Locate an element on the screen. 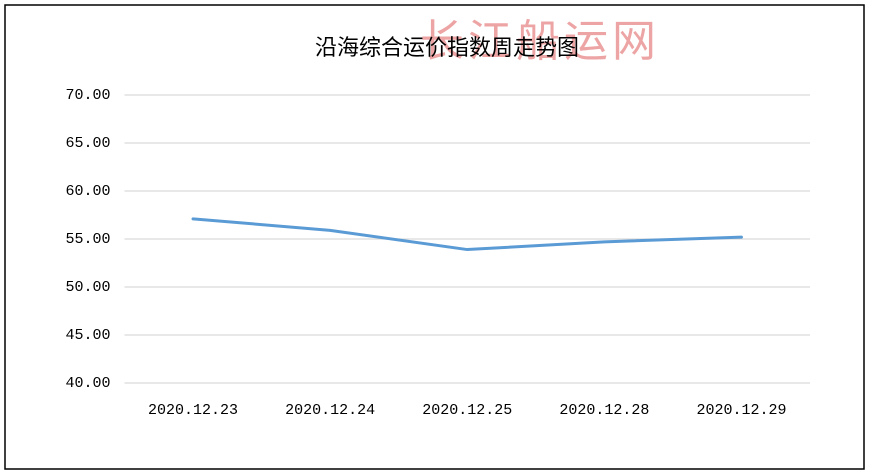  watermark: 长江船运网 is located at coordinates (540, 41).